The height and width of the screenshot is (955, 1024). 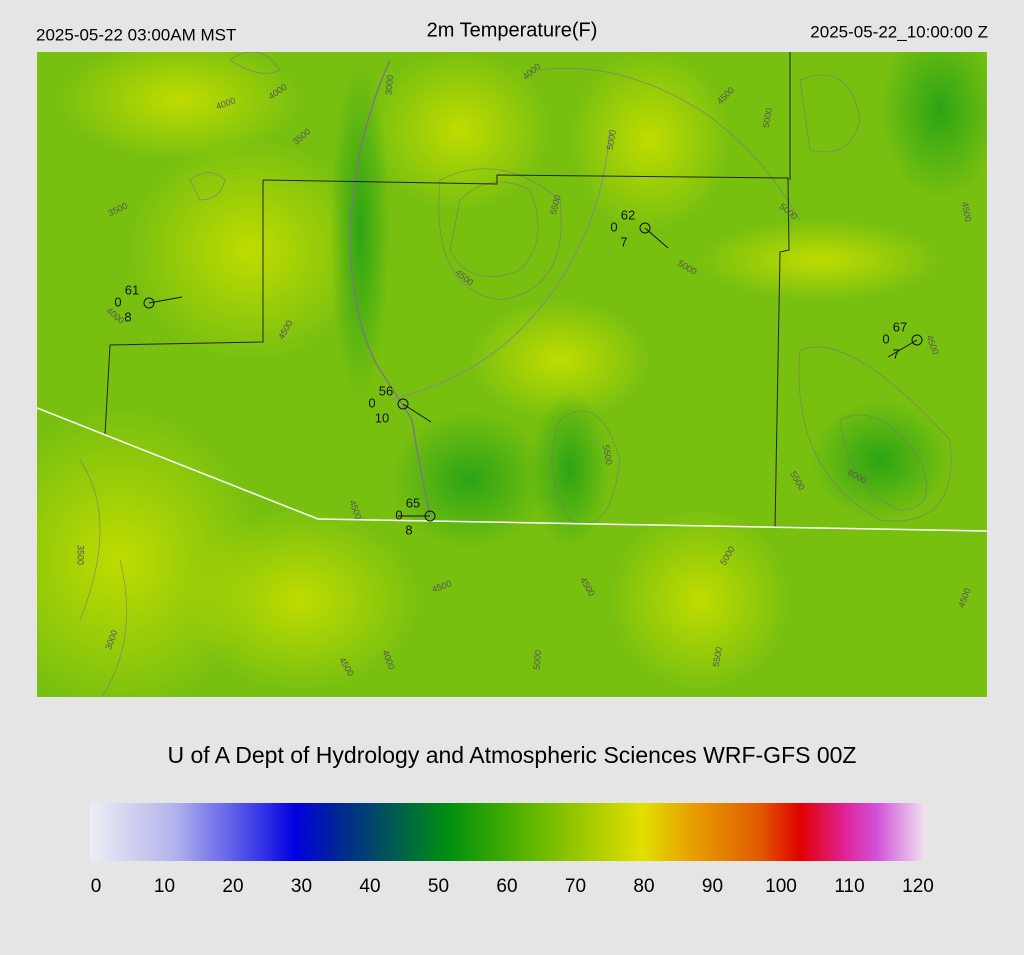 I want to click on colorbar-tick-label: 90, so click(x=712, y=886).